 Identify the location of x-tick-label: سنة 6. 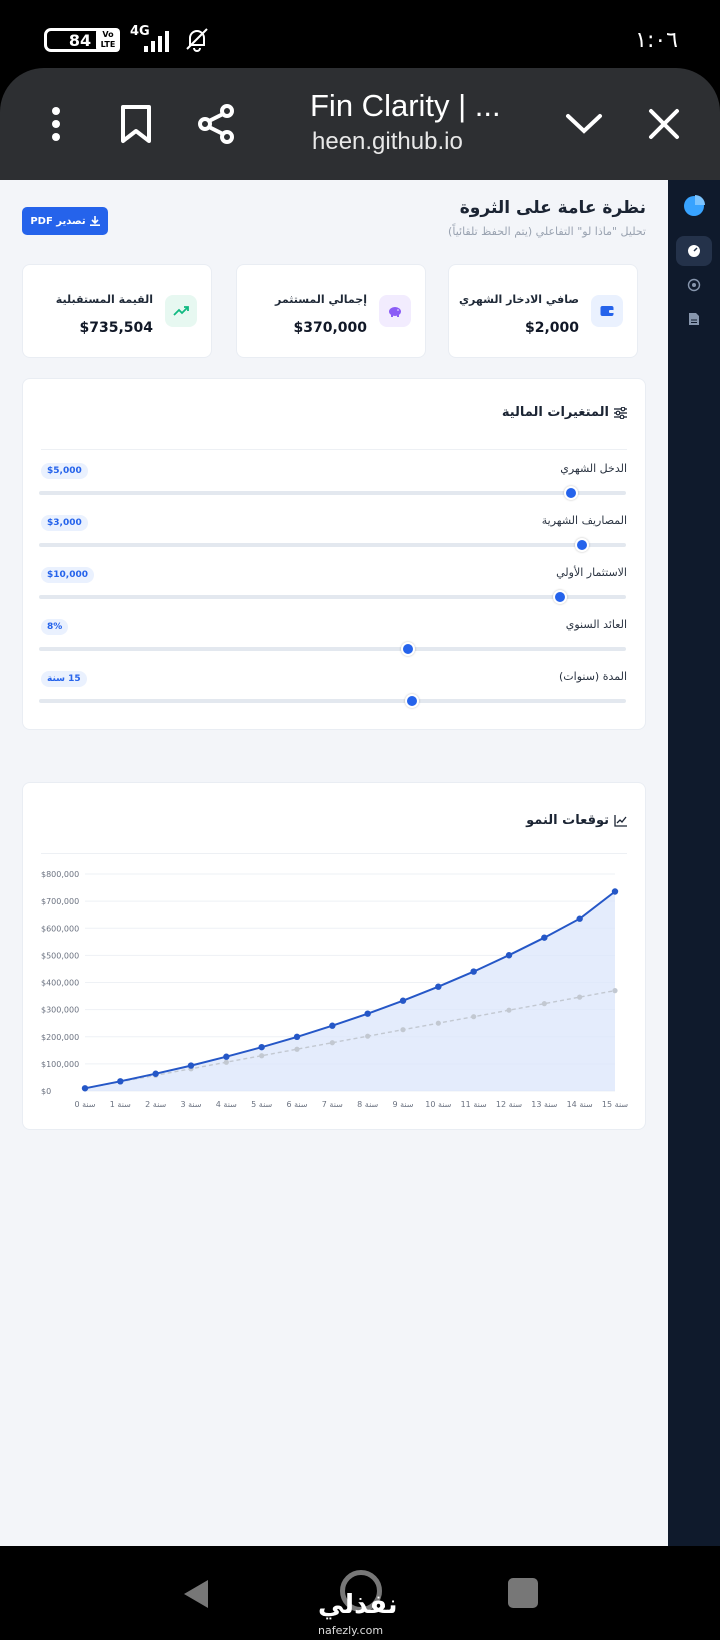
(296, 1104).